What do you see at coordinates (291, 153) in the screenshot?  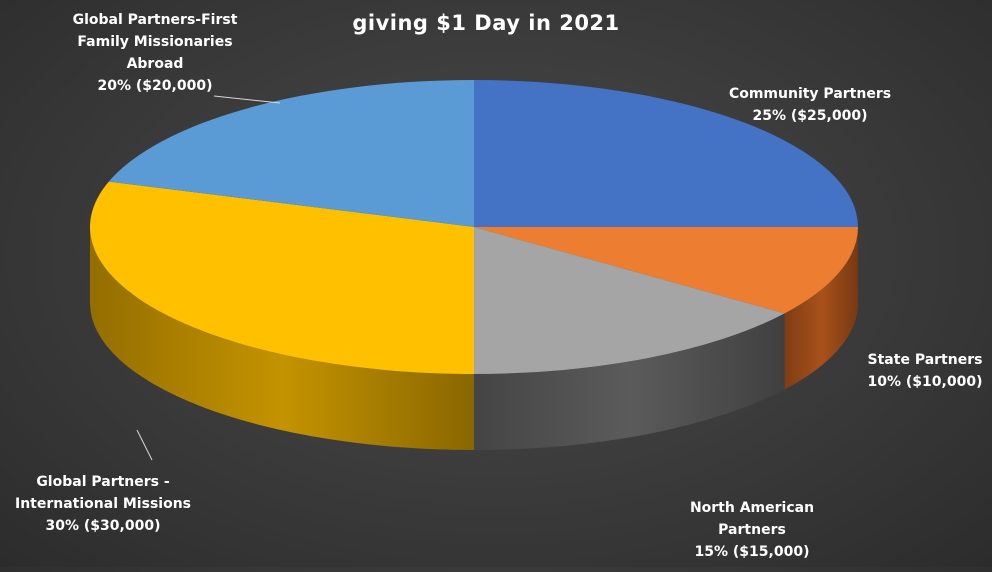 I see `pie-slice-global-partners-first-family-missionaries-abroad` at bounding box center [291, 153].